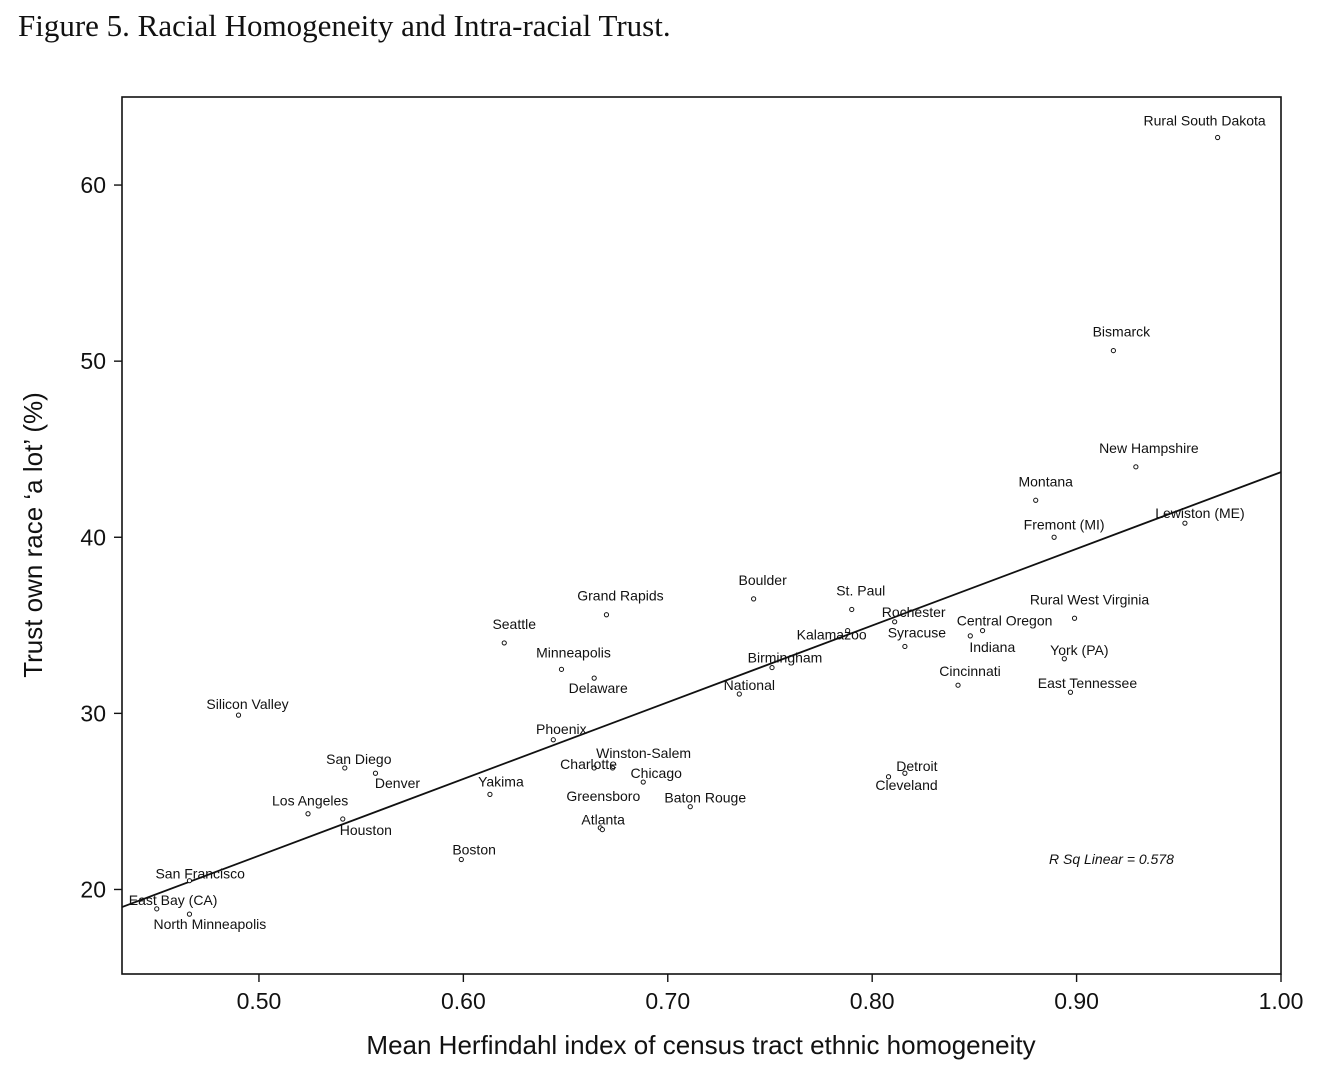  I want to click on data-point-label: Baton Rouge, so click(705, 798).